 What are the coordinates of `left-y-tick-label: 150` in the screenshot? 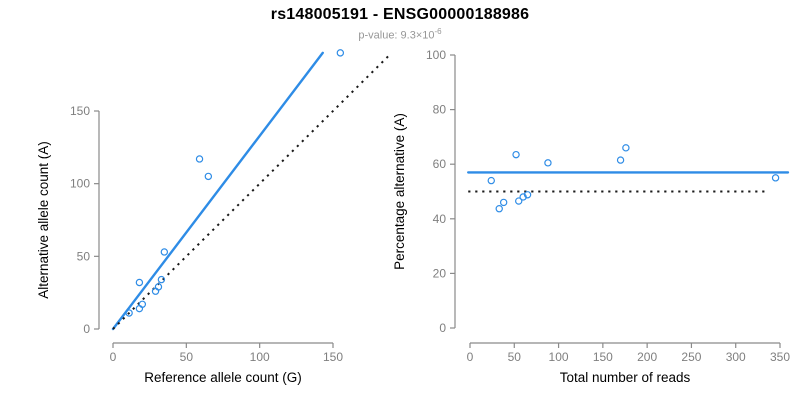 It's located at (80, 111).